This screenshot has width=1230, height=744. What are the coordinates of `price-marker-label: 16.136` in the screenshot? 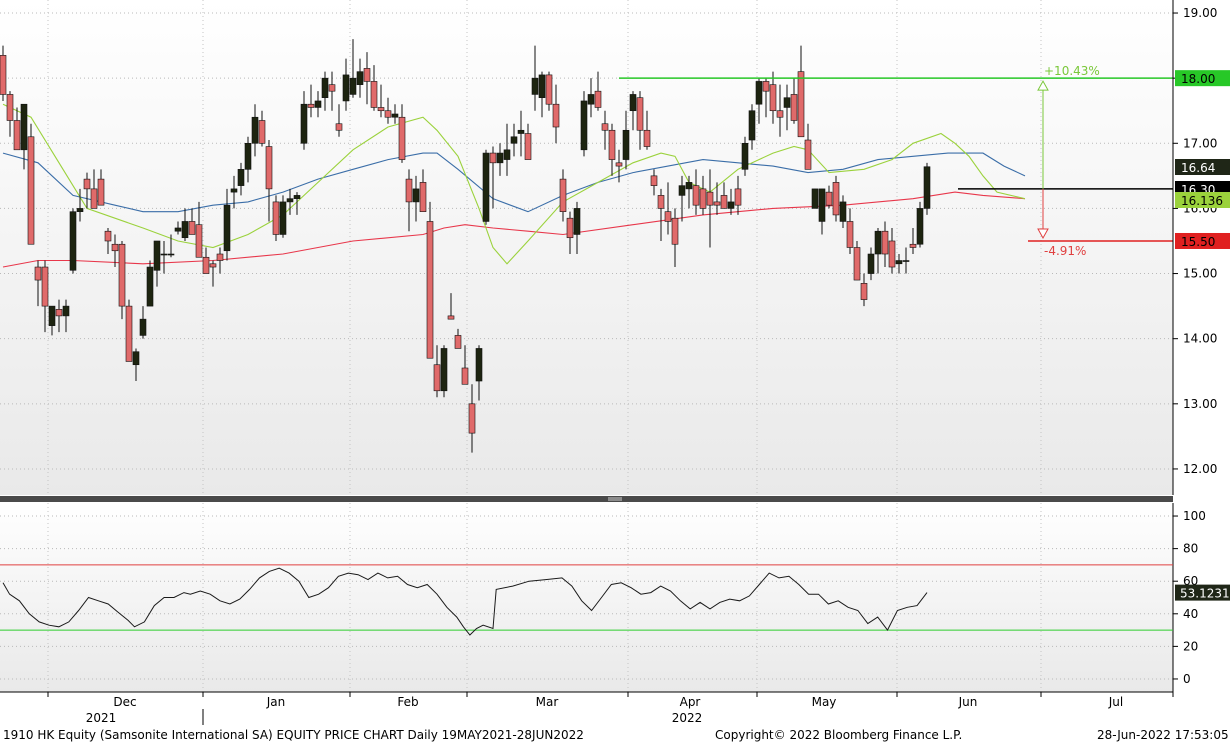 It's located at (1202, 201).